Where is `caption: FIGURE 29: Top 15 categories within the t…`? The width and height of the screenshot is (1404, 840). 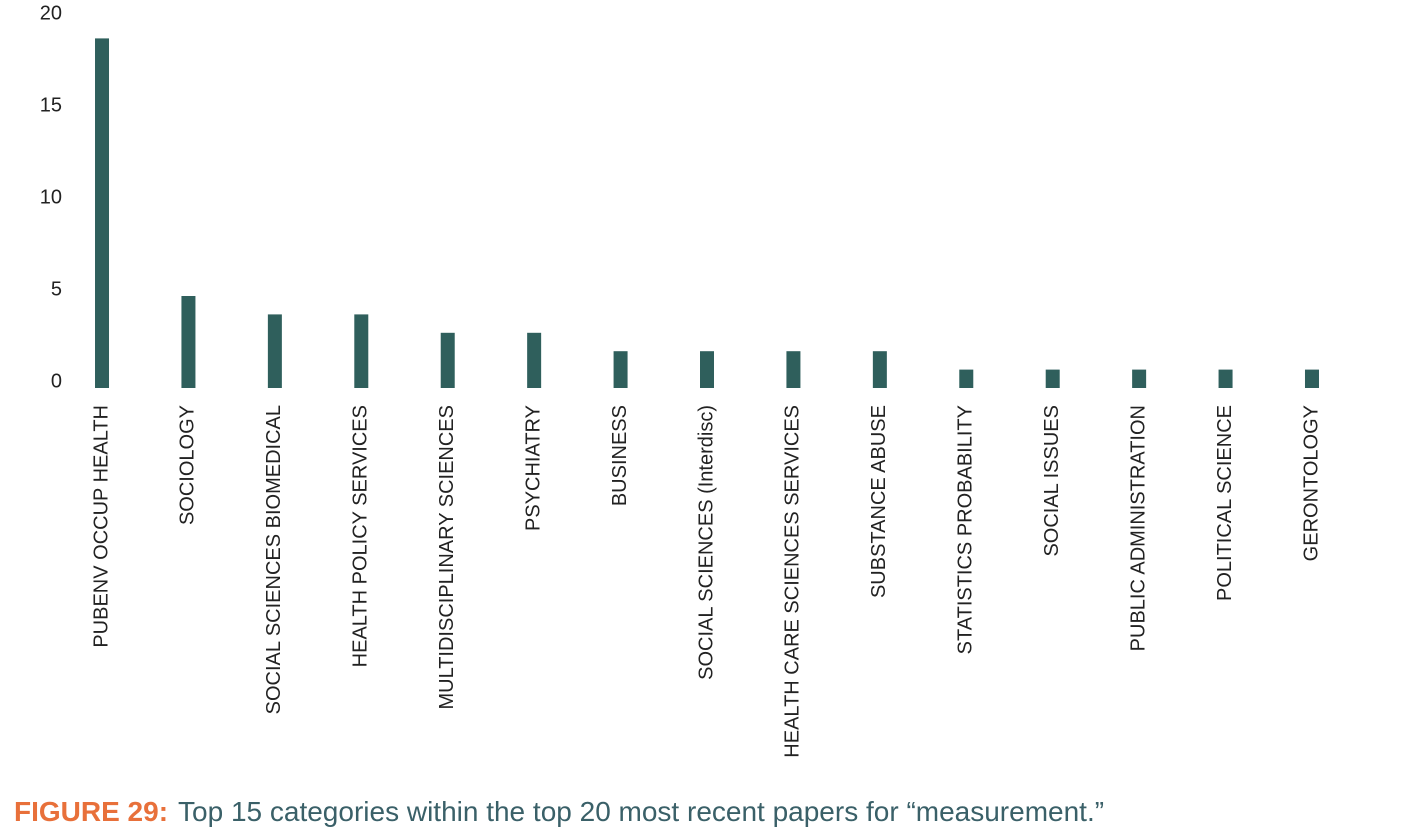
caption: FIGURE 29: Top 15 categories within the t… is located at coordinates (559, 811).